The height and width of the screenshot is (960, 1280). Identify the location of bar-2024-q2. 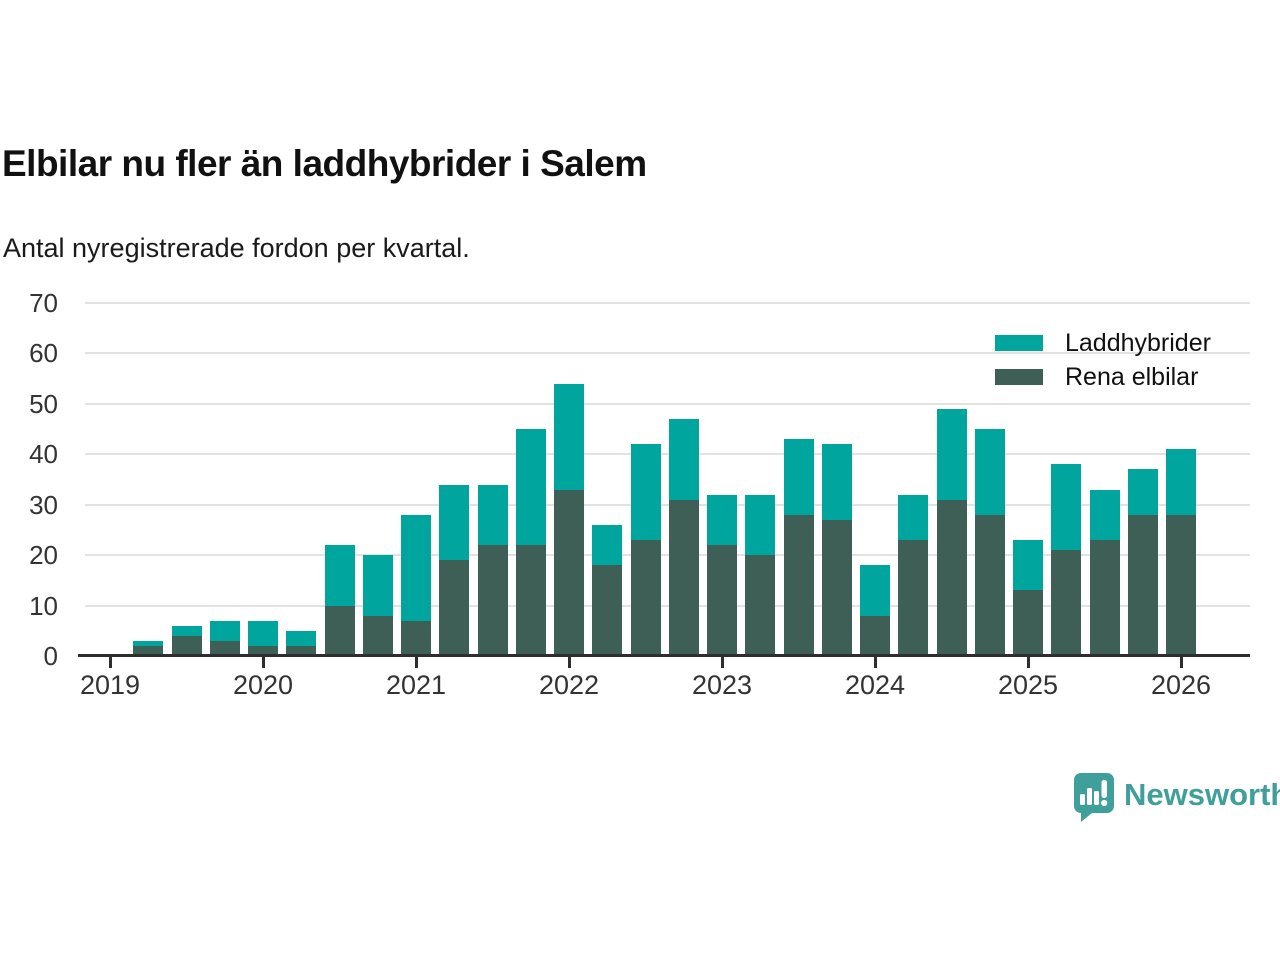
(913, 575).